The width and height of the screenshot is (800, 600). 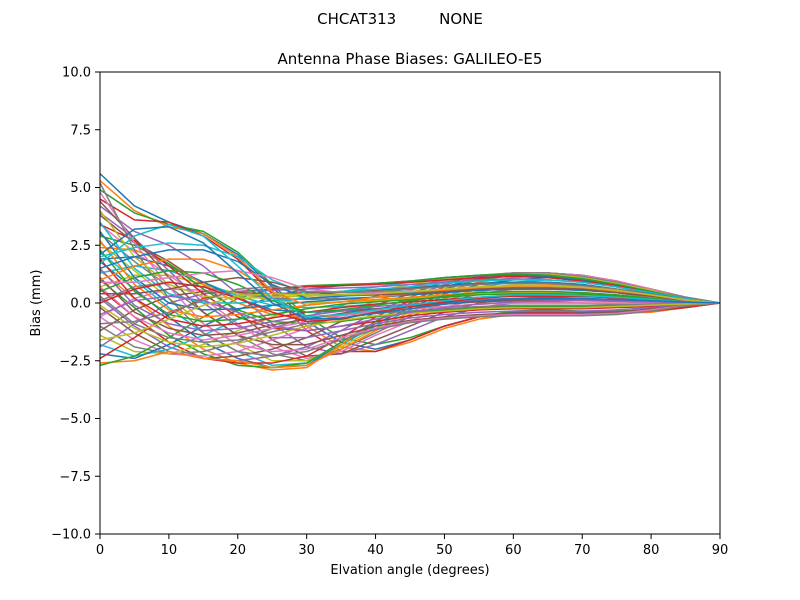 What do you see at coordinates (412, 546) in the screenshot?
I see `x-axis: 0 10 20 30 40 50 60 70 80 90` at bounding box center [412, 546].